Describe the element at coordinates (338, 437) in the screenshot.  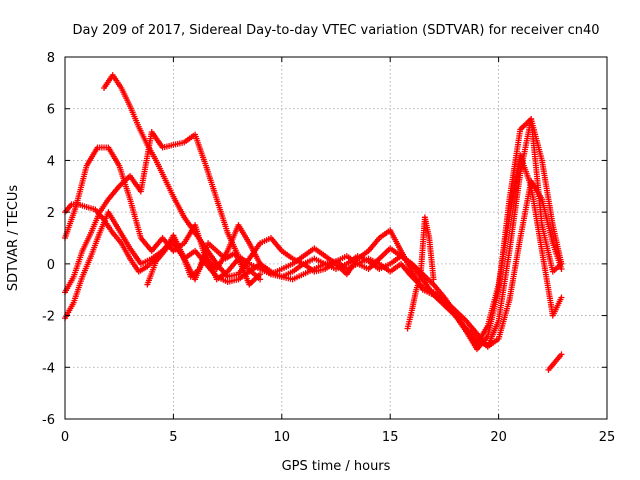
I see `x-tick-labels: 0 5 10 15 20 25` at that location.